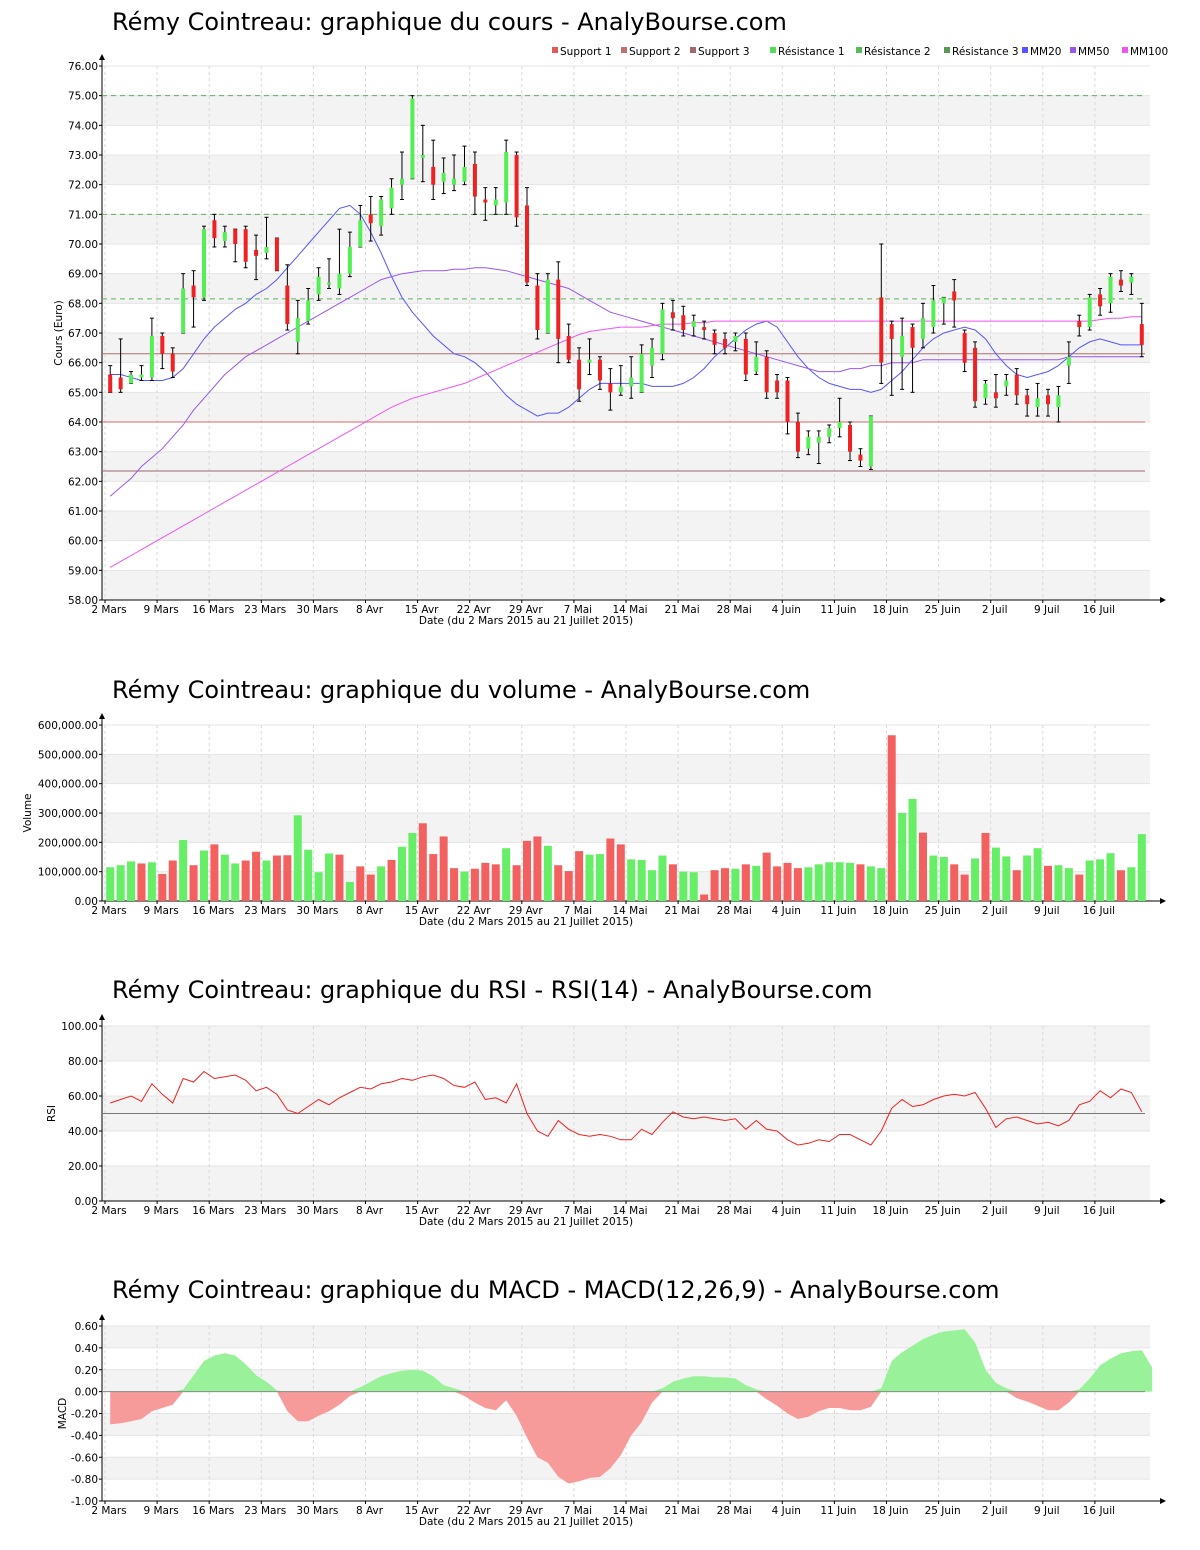  What do you see at coordinates (526, 922) in the screenshot?
I see `x-axis-label: Date (du 2 Mars 2015 au 21 Juillet 2015)` at bounding box center [526, 922].